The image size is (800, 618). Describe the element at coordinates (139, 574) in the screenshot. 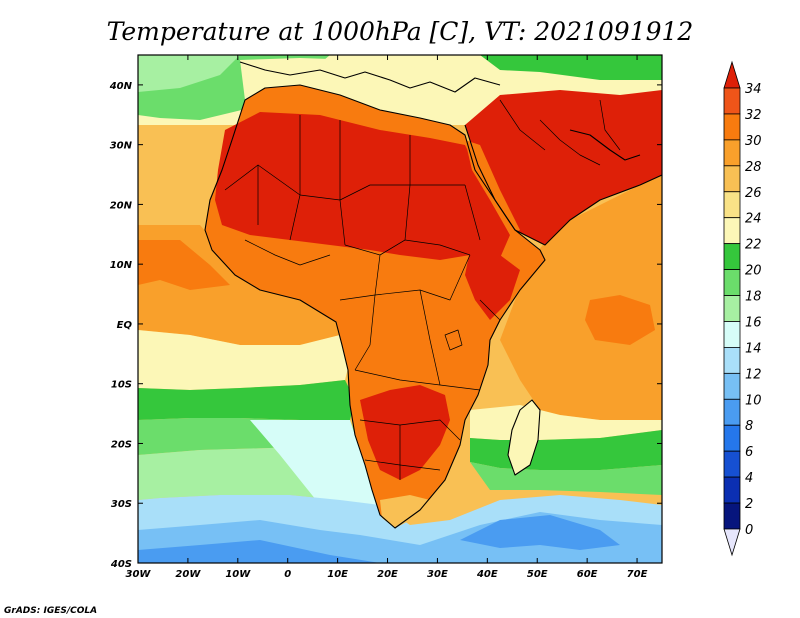

I see `lon-tick-label: 30W` at that location.